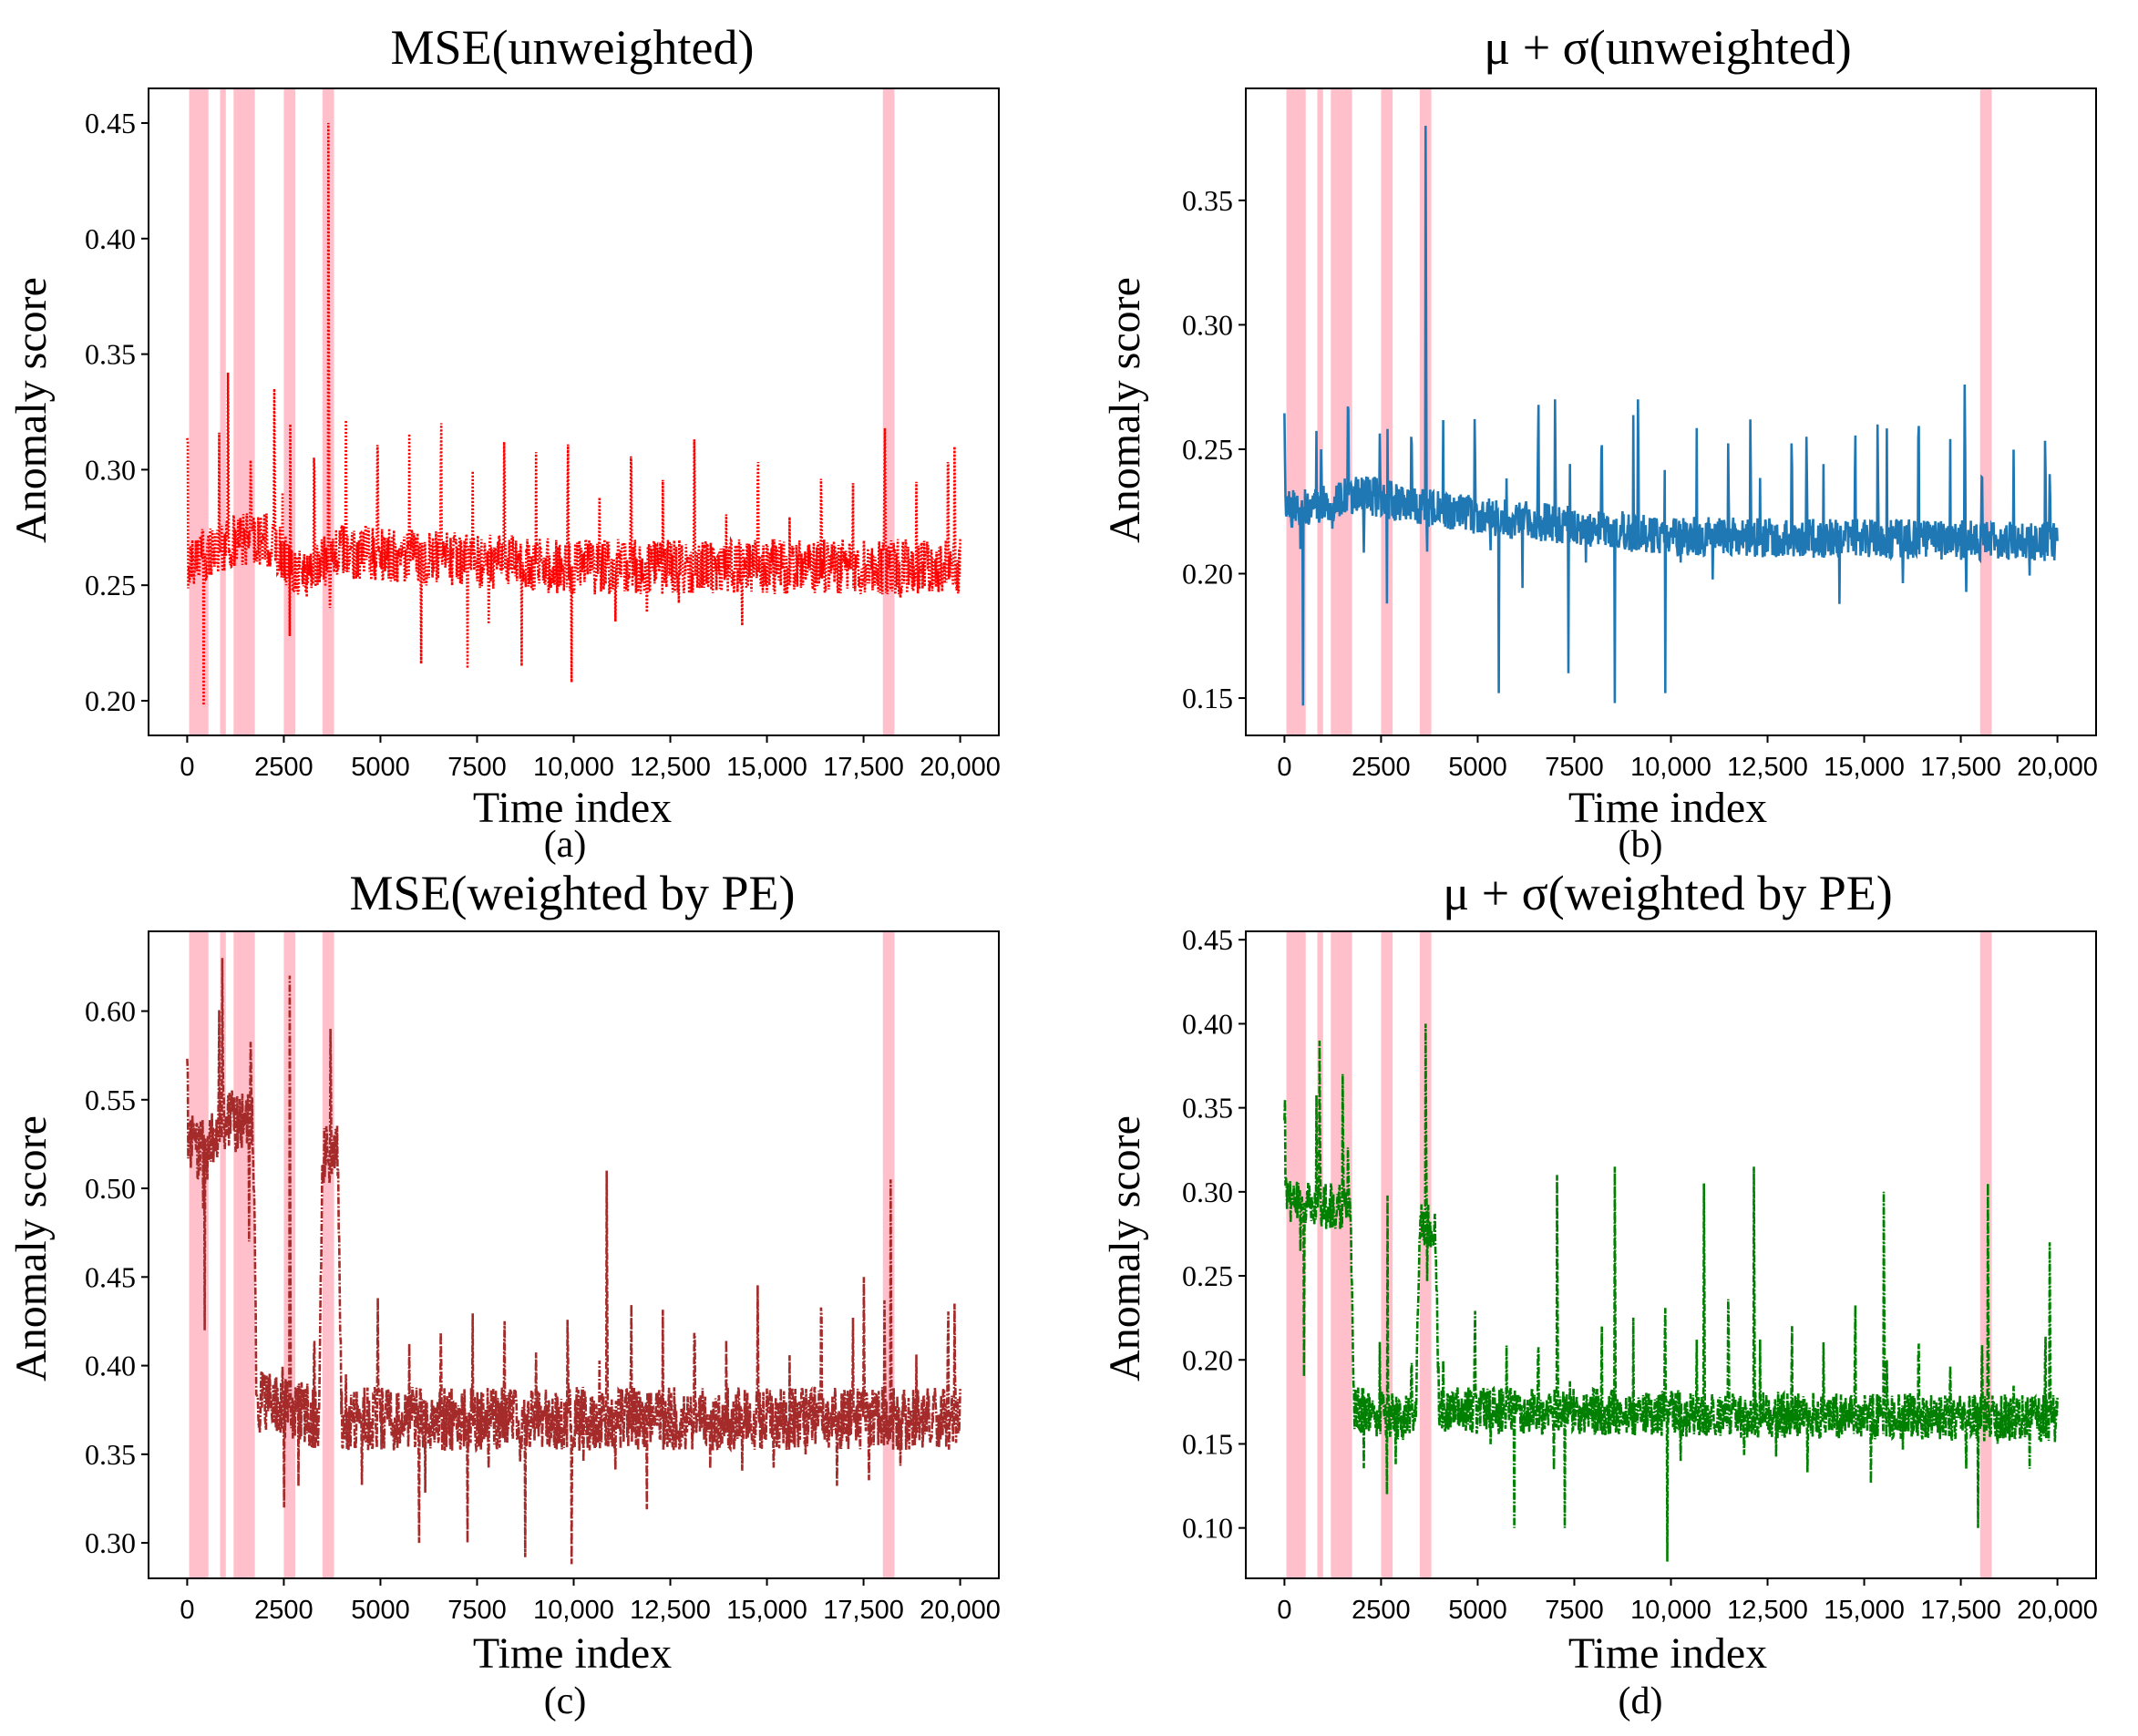 This screenshot has width=2138, height=1736. I want to click on anomaly-bands-a, so click(542, 411).